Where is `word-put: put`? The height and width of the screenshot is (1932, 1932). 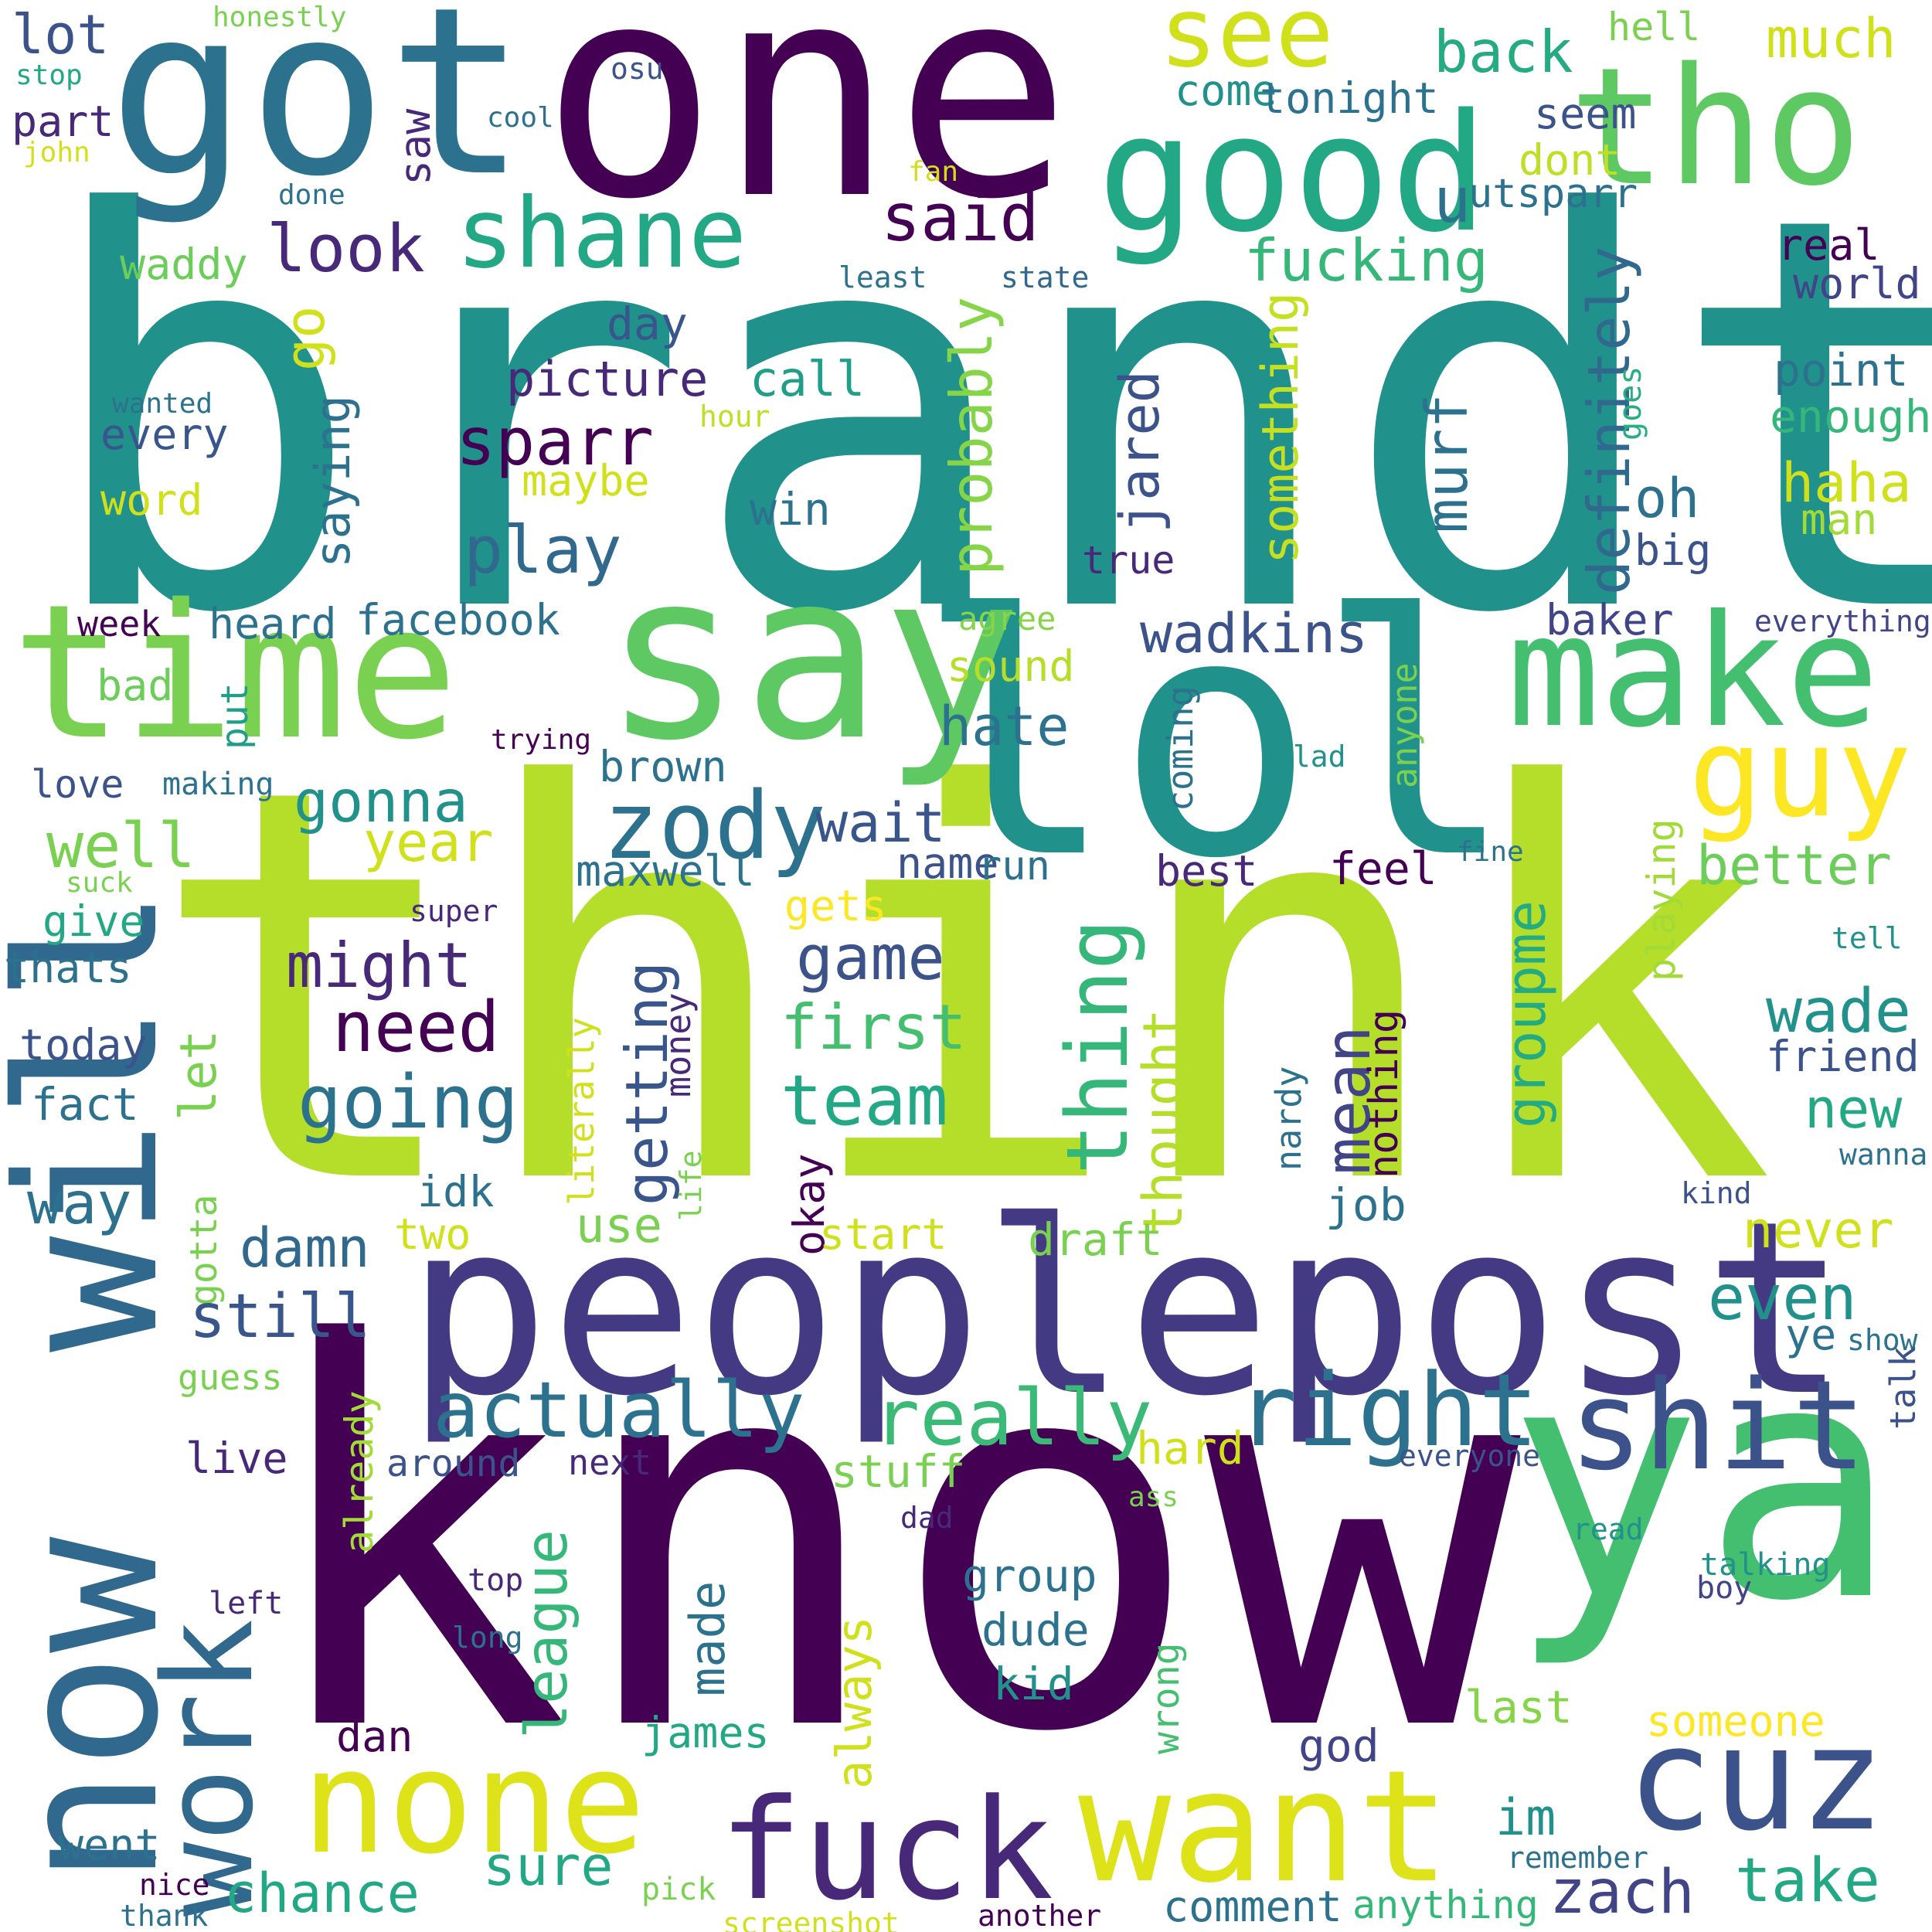
word-put: put is located at coordinates (235, 716).